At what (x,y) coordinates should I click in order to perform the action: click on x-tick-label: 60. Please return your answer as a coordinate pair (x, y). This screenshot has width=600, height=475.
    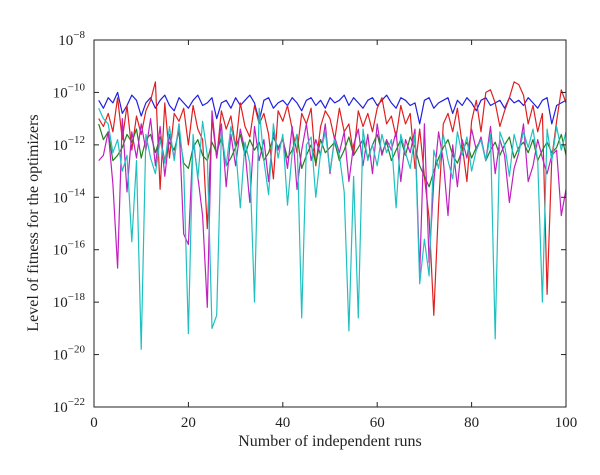
    Looking at the image, I should click on (377, 423).